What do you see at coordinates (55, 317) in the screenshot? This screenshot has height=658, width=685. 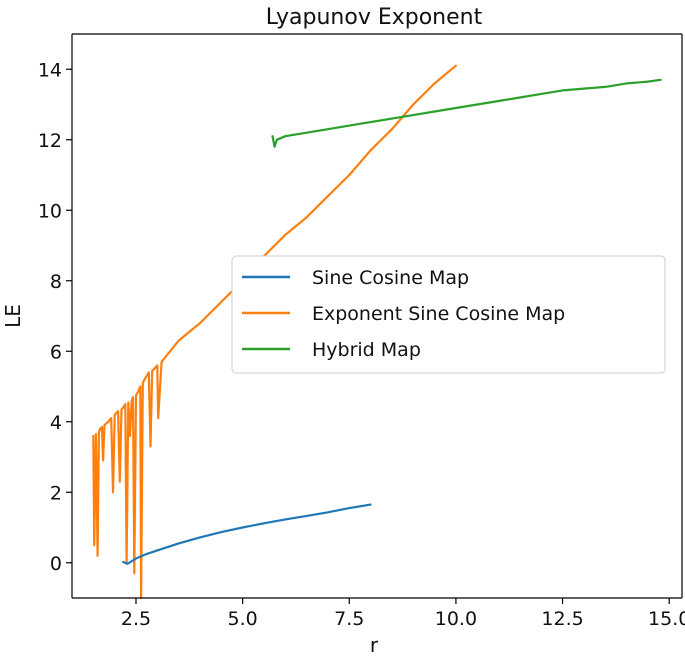 I see `y-ticks: 0 2 4 6 8 10 12 14` at bounding box center [55, 317].